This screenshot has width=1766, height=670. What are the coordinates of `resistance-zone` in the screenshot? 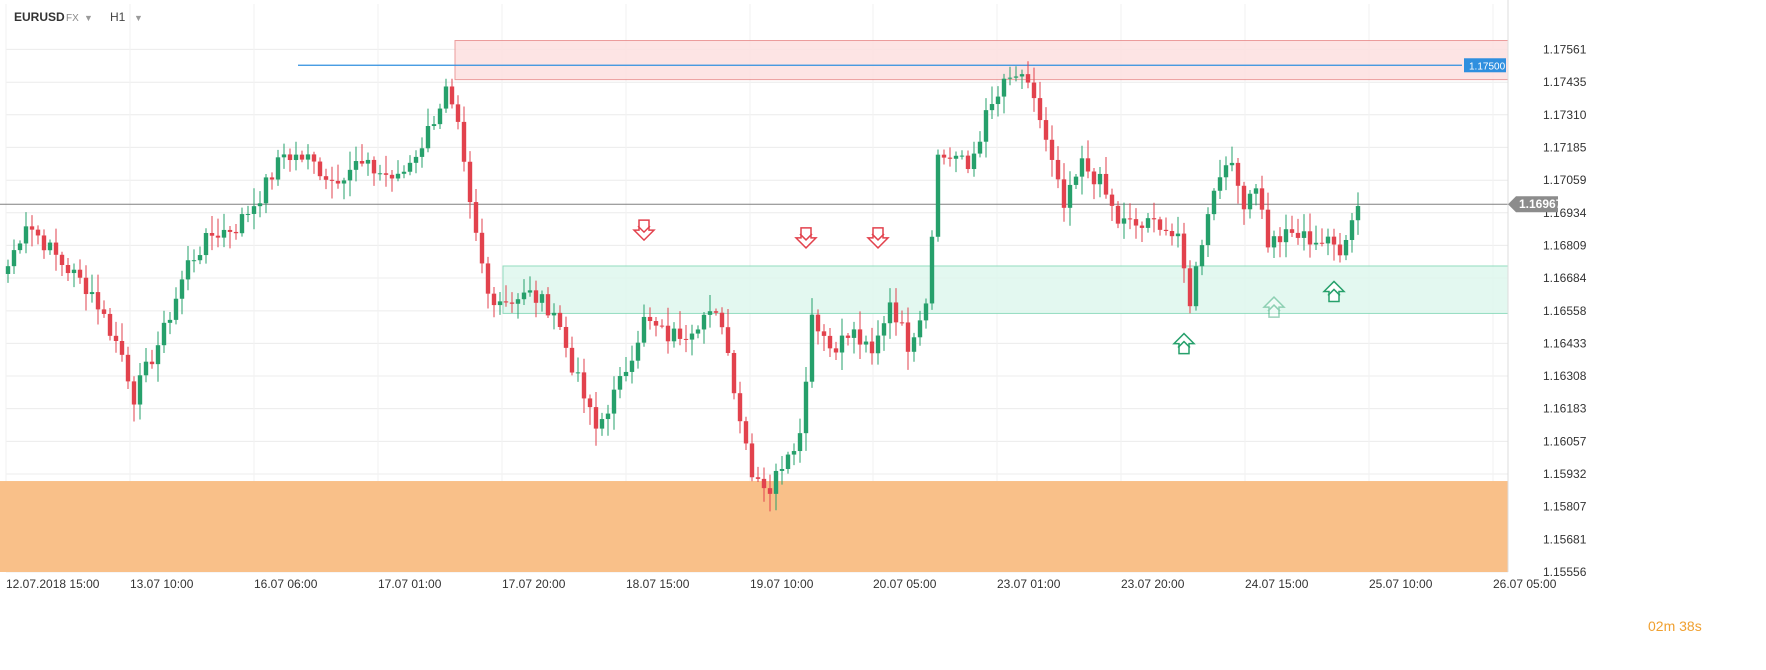 It's located at (981, 60).